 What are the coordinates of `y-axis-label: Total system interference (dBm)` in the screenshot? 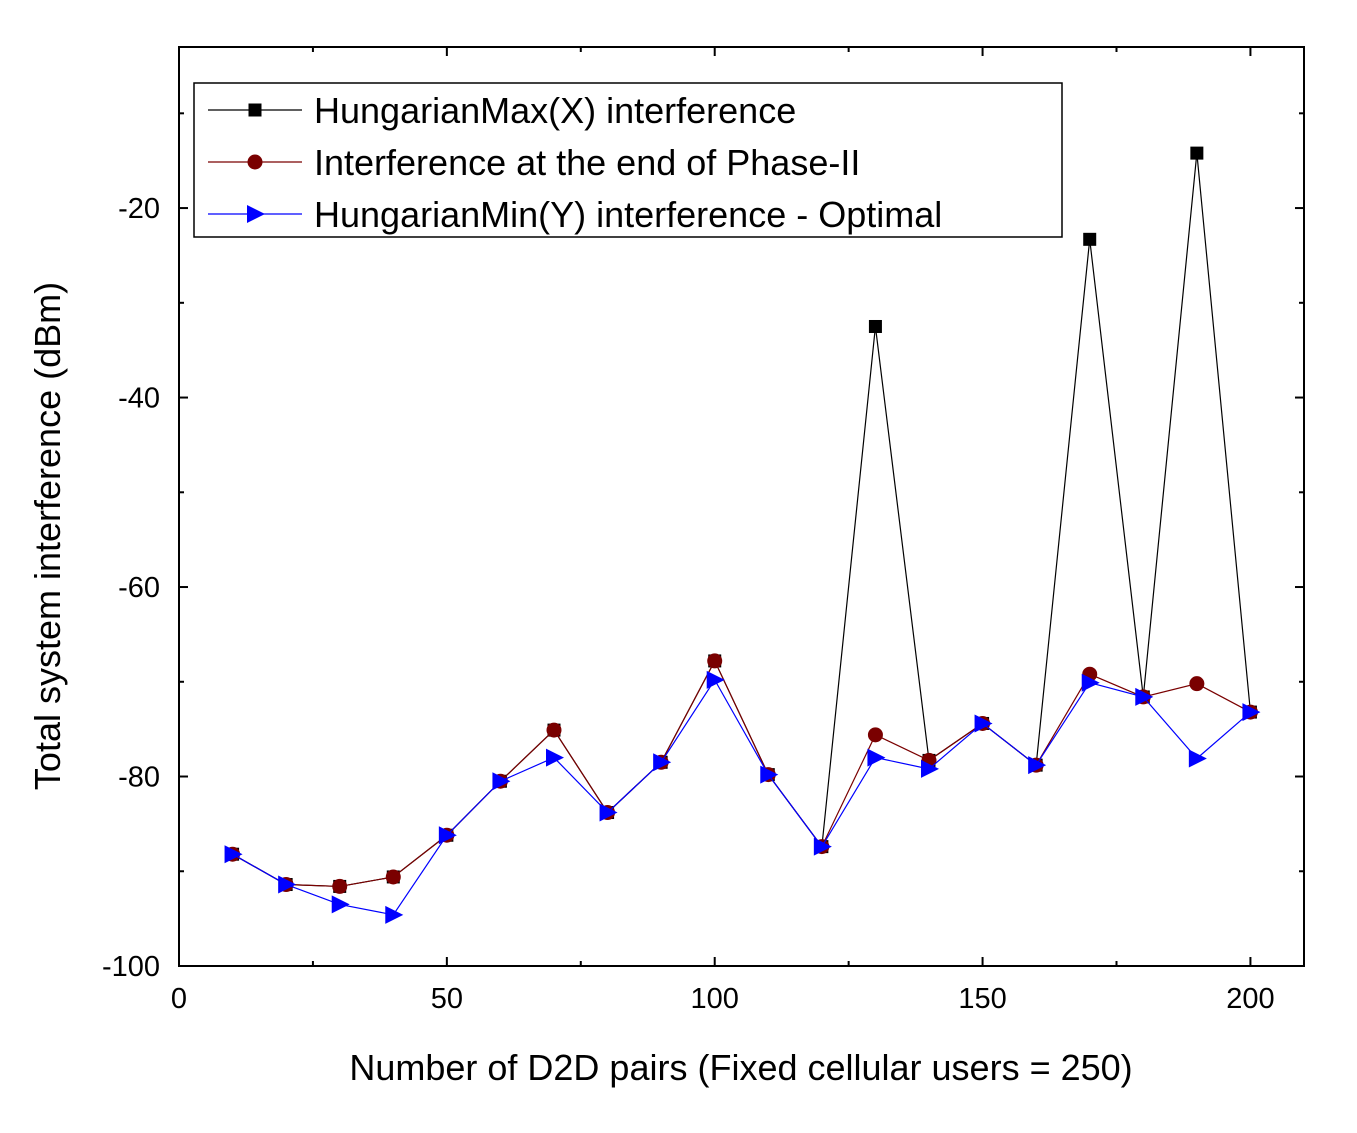 It's located at (47, 536).